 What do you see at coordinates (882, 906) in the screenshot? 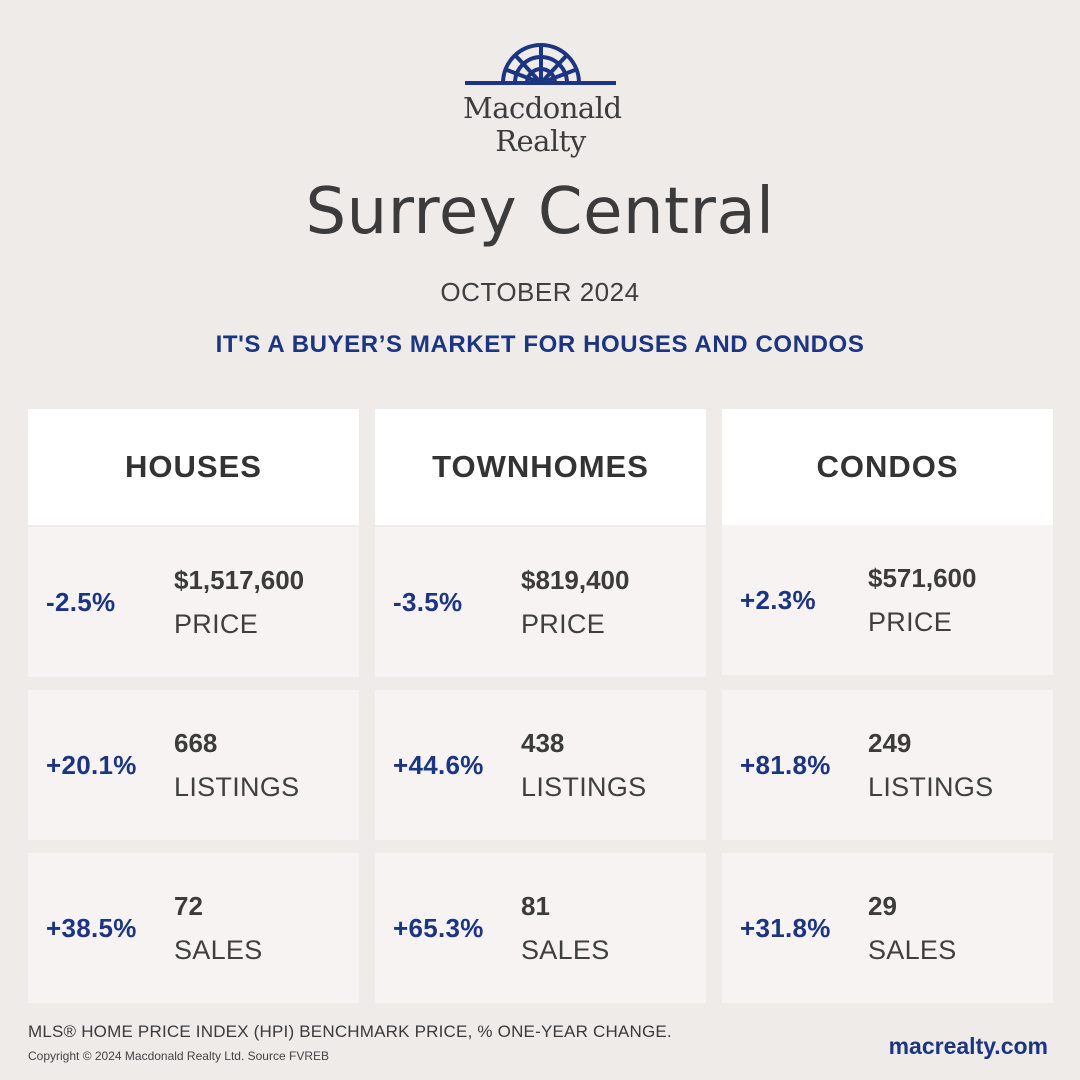
I see `sales-value: 29` at bounding box center [882, 906].